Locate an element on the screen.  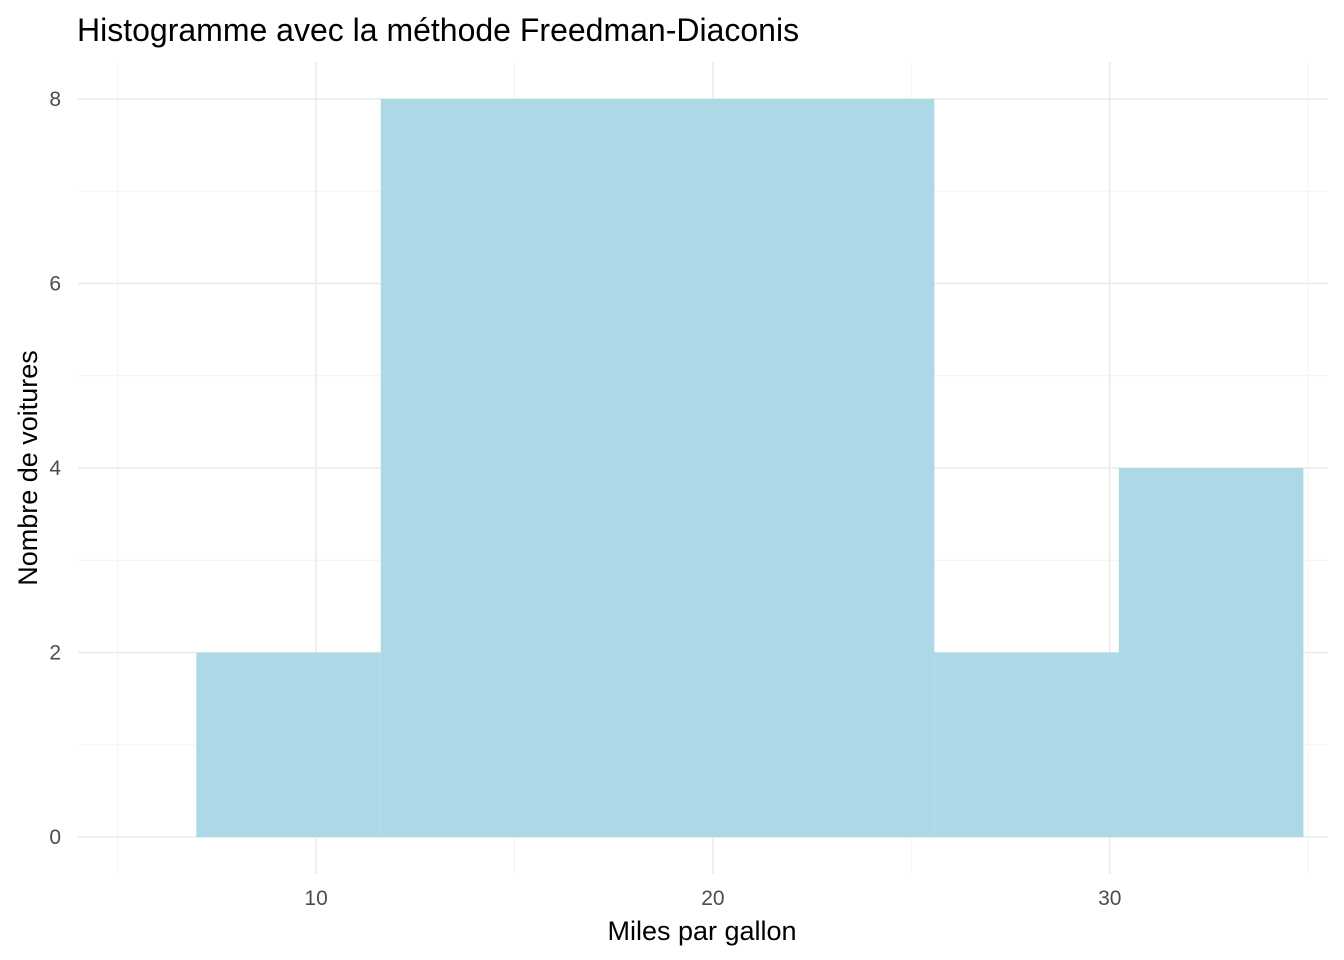
x-tick-label: 20 is located at coordinates (712, 898).